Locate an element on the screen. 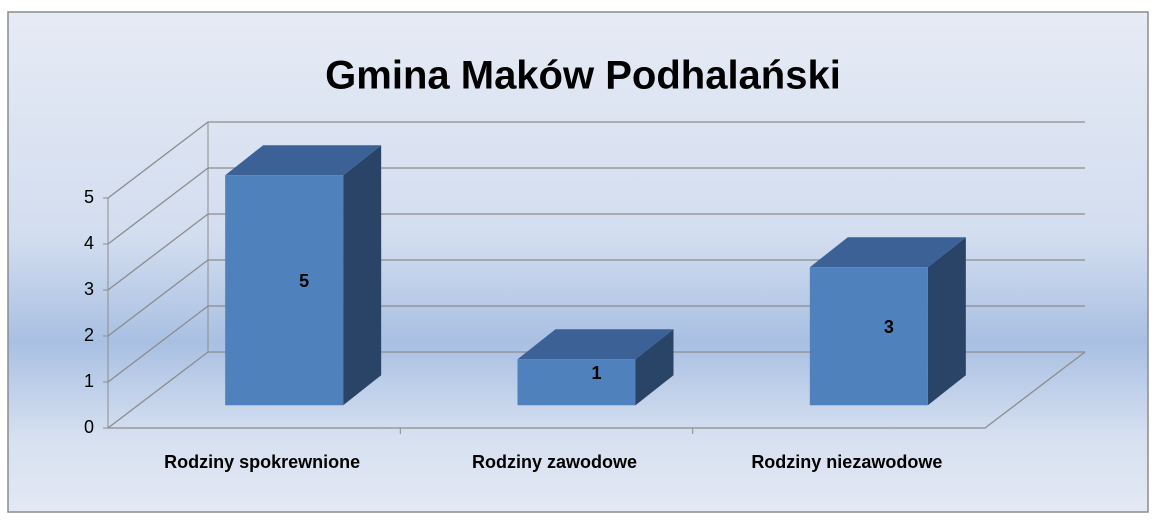 This screenshot has width=1160, height=527. x-tick-label: Rodziny zawodowe is located at coordinates (554, 462).